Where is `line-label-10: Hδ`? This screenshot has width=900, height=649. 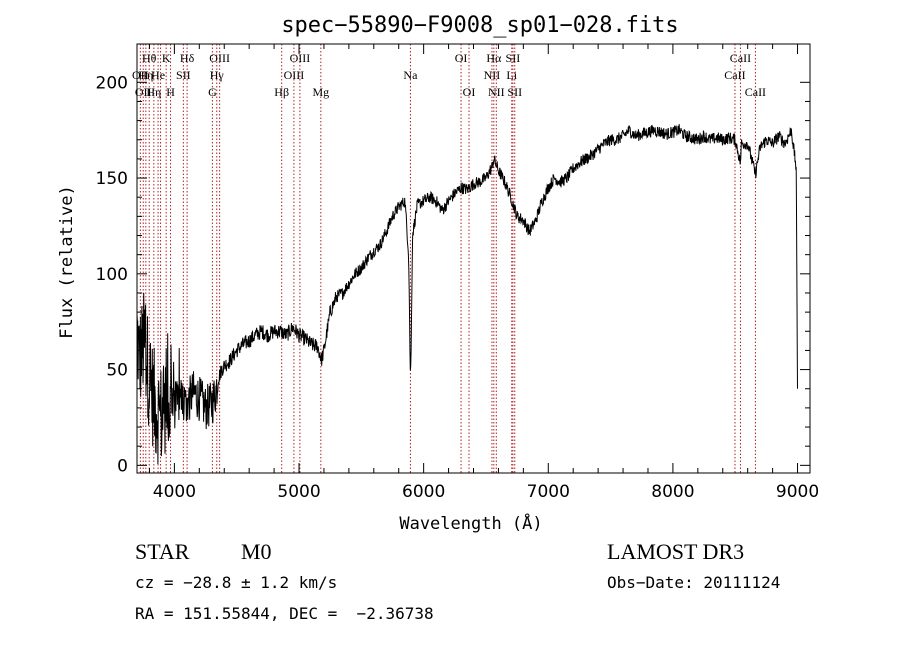 line-label-10: Hδ is located at coordinates (187, 58).